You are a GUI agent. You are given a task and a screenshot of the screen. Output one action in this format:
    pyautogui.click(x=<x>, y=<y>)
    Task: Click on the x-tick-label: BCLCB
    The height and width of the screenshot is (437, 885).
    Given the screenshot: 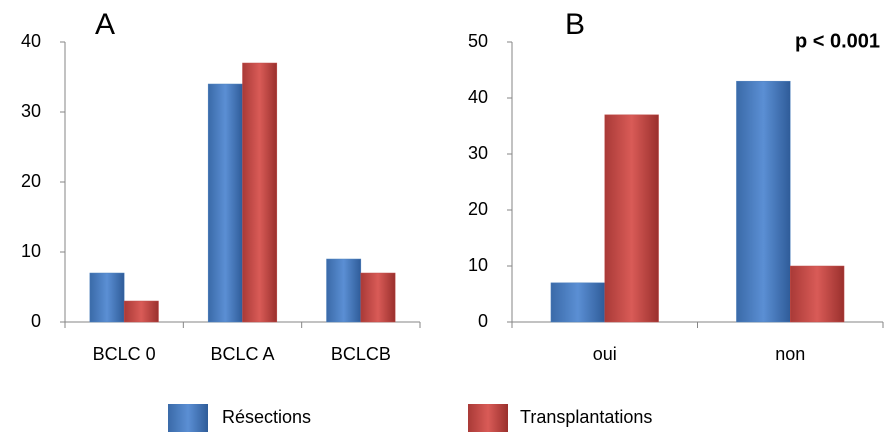 What is the action you would take?
    pyautogui.click(x=361, y=354)
    